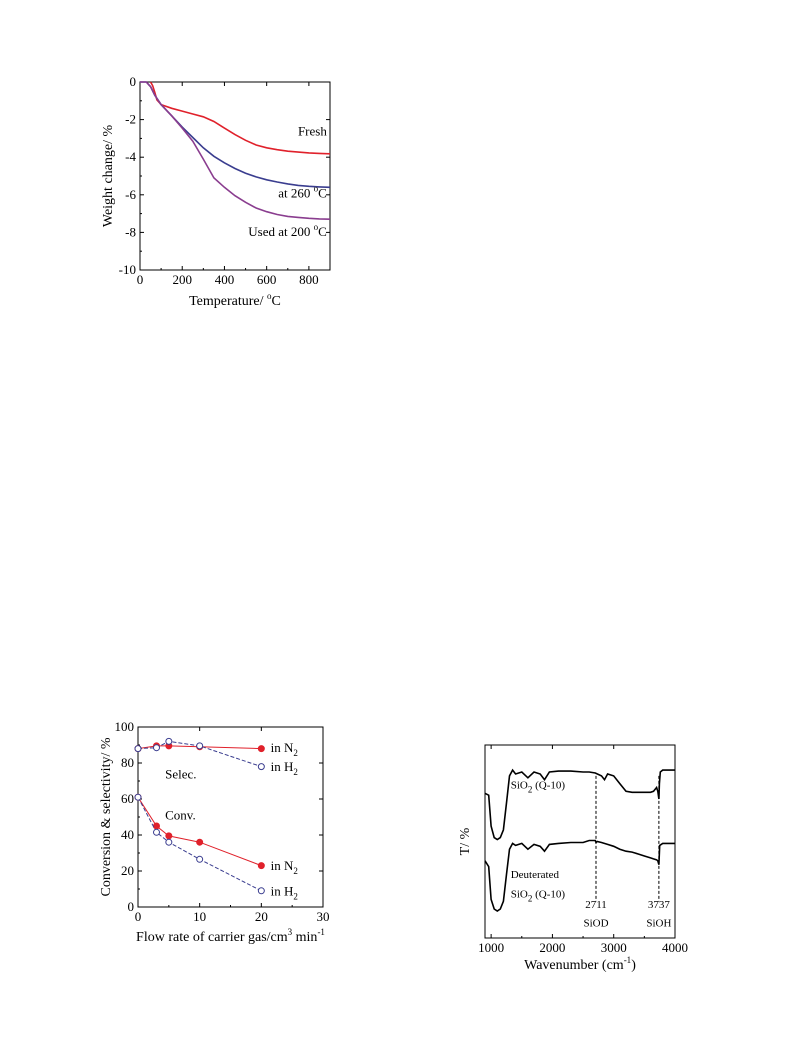 The image size is (793, 1057). Describe the element at coordinates (284, 749) in the screenshot. I see `series-label-3: in N2` at that location.